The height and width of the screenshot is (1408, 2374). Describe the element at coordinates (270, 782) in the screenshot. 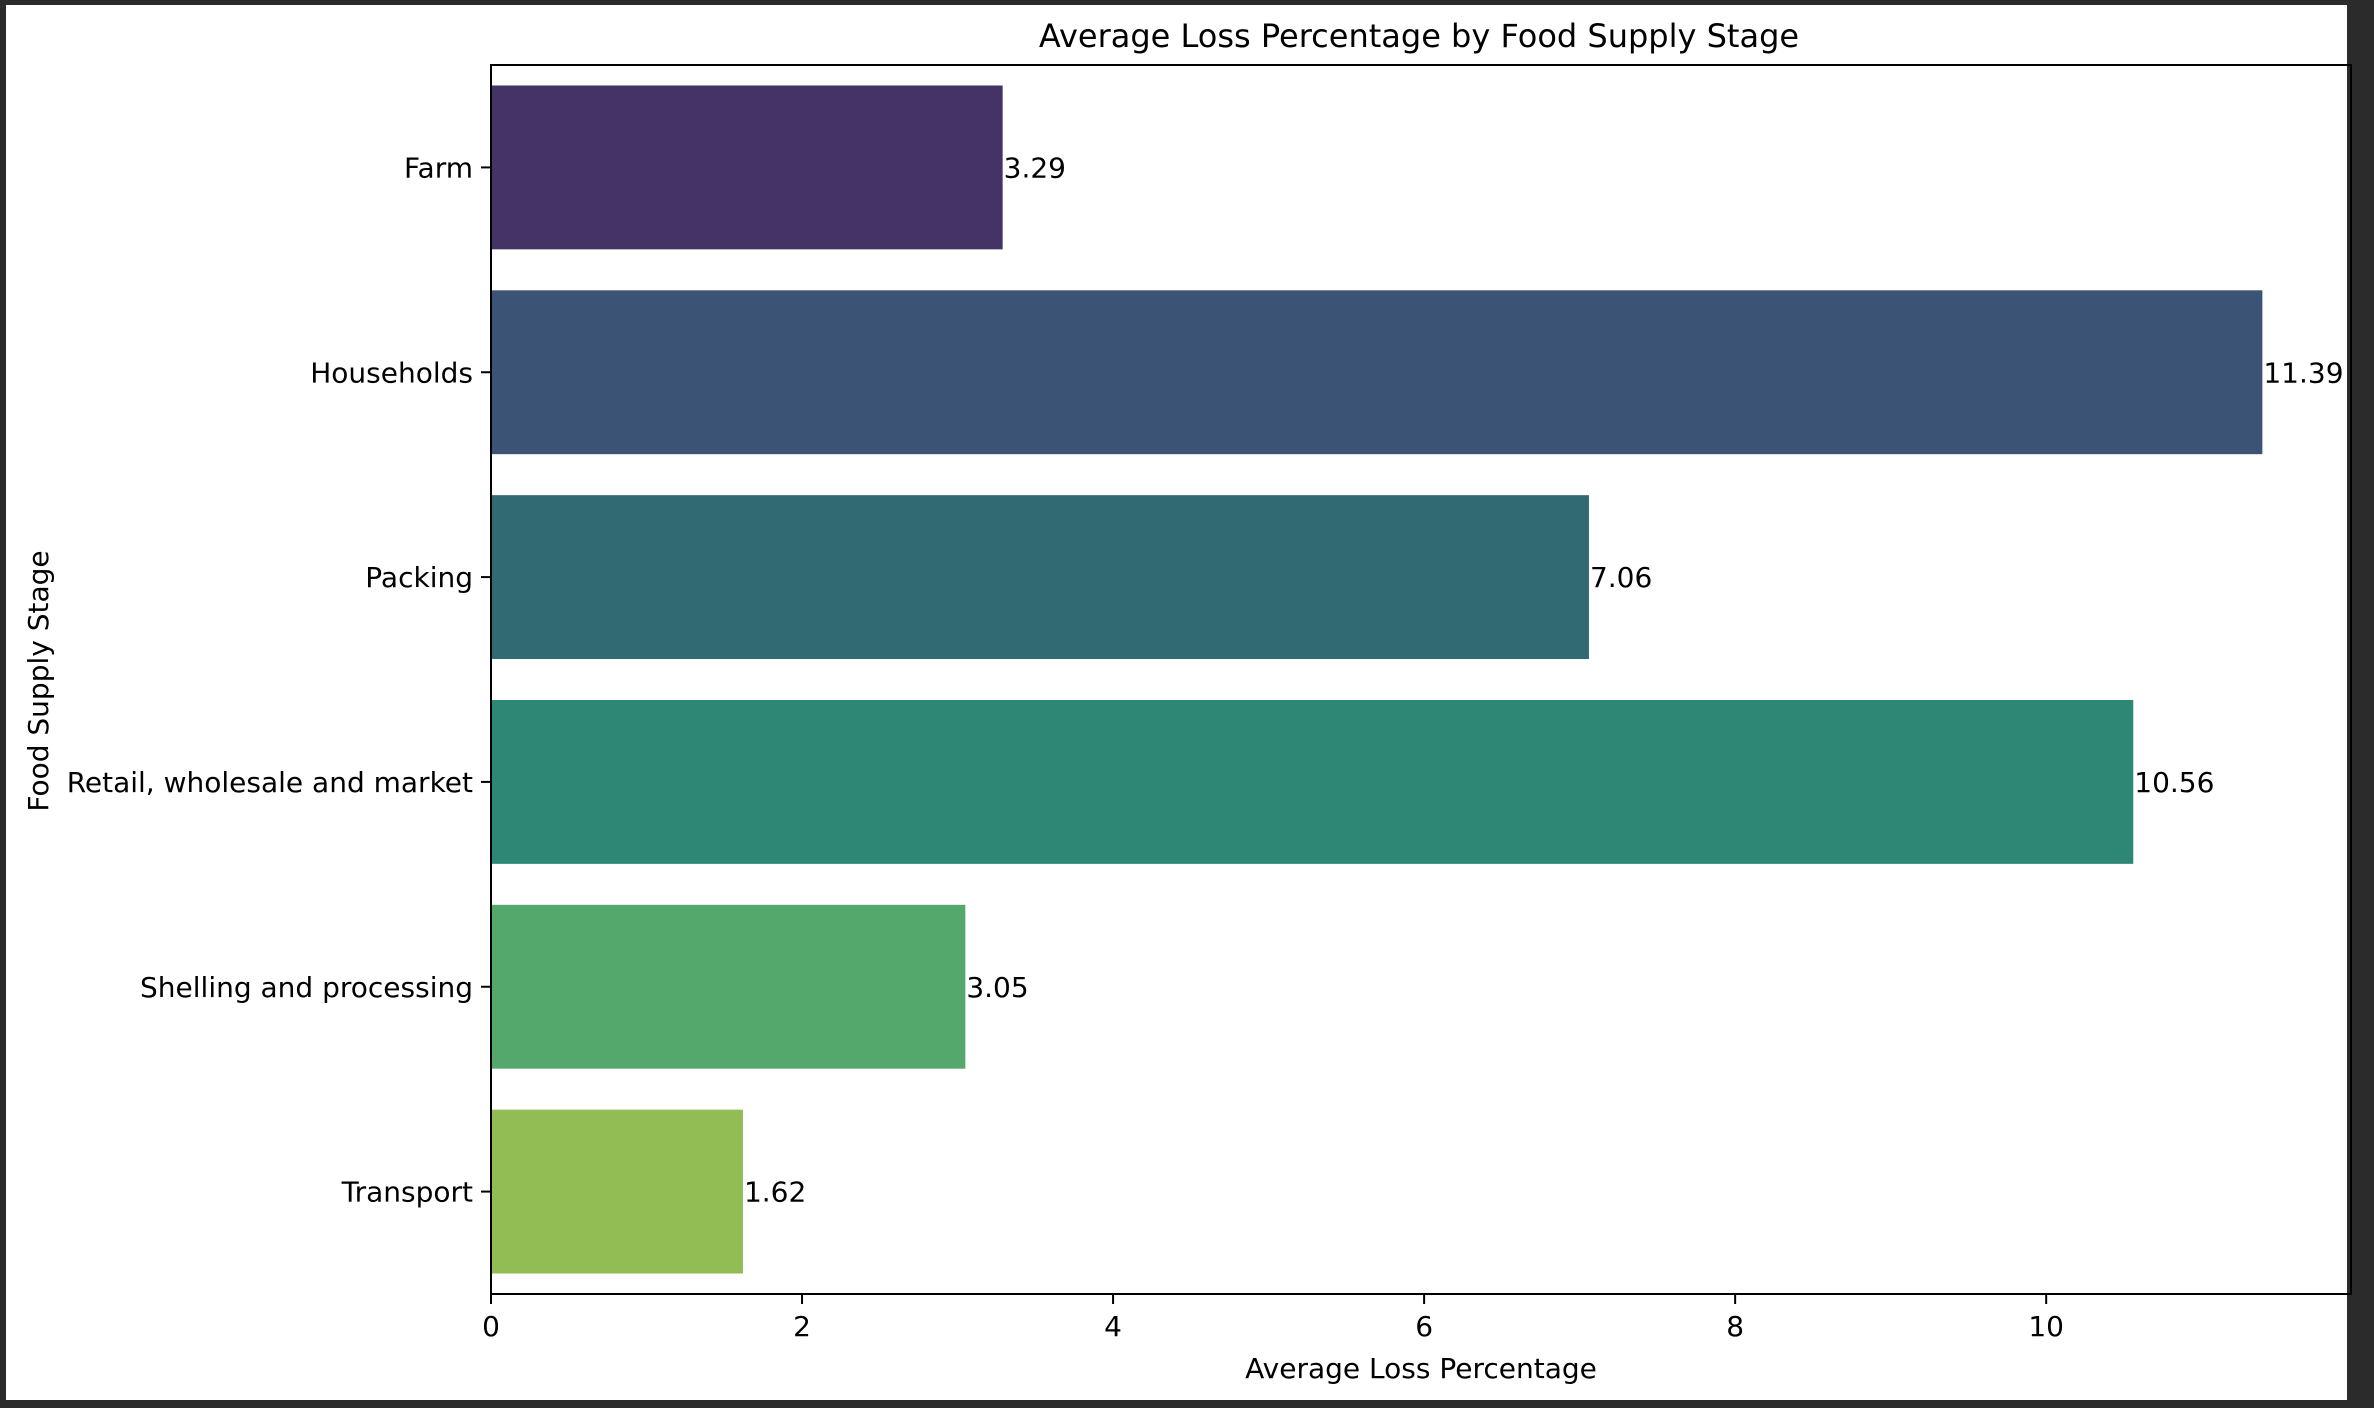

I see `y-tick-label: Retail, wholesale and market` at that location.